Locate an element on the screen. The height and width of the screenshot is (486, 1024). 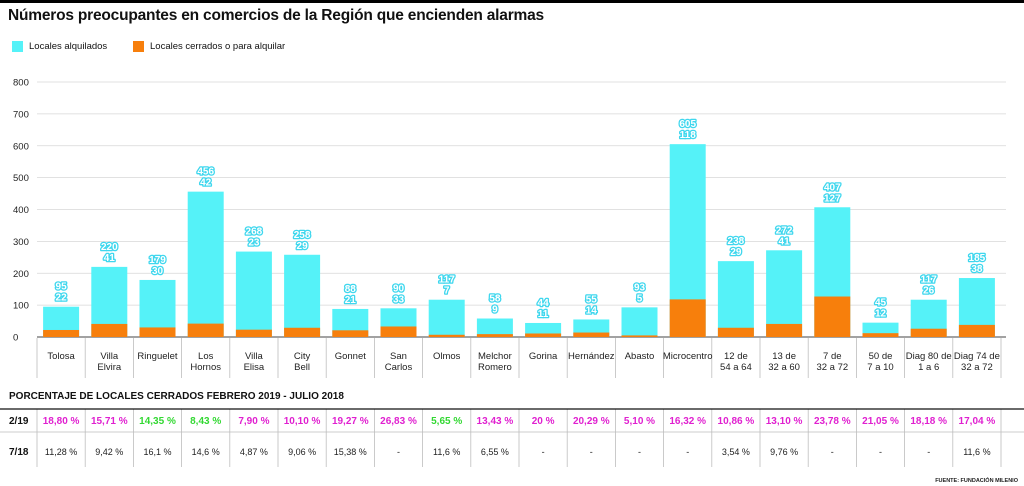
table-cell: 14,6 % is located at coordinates (206, 452).